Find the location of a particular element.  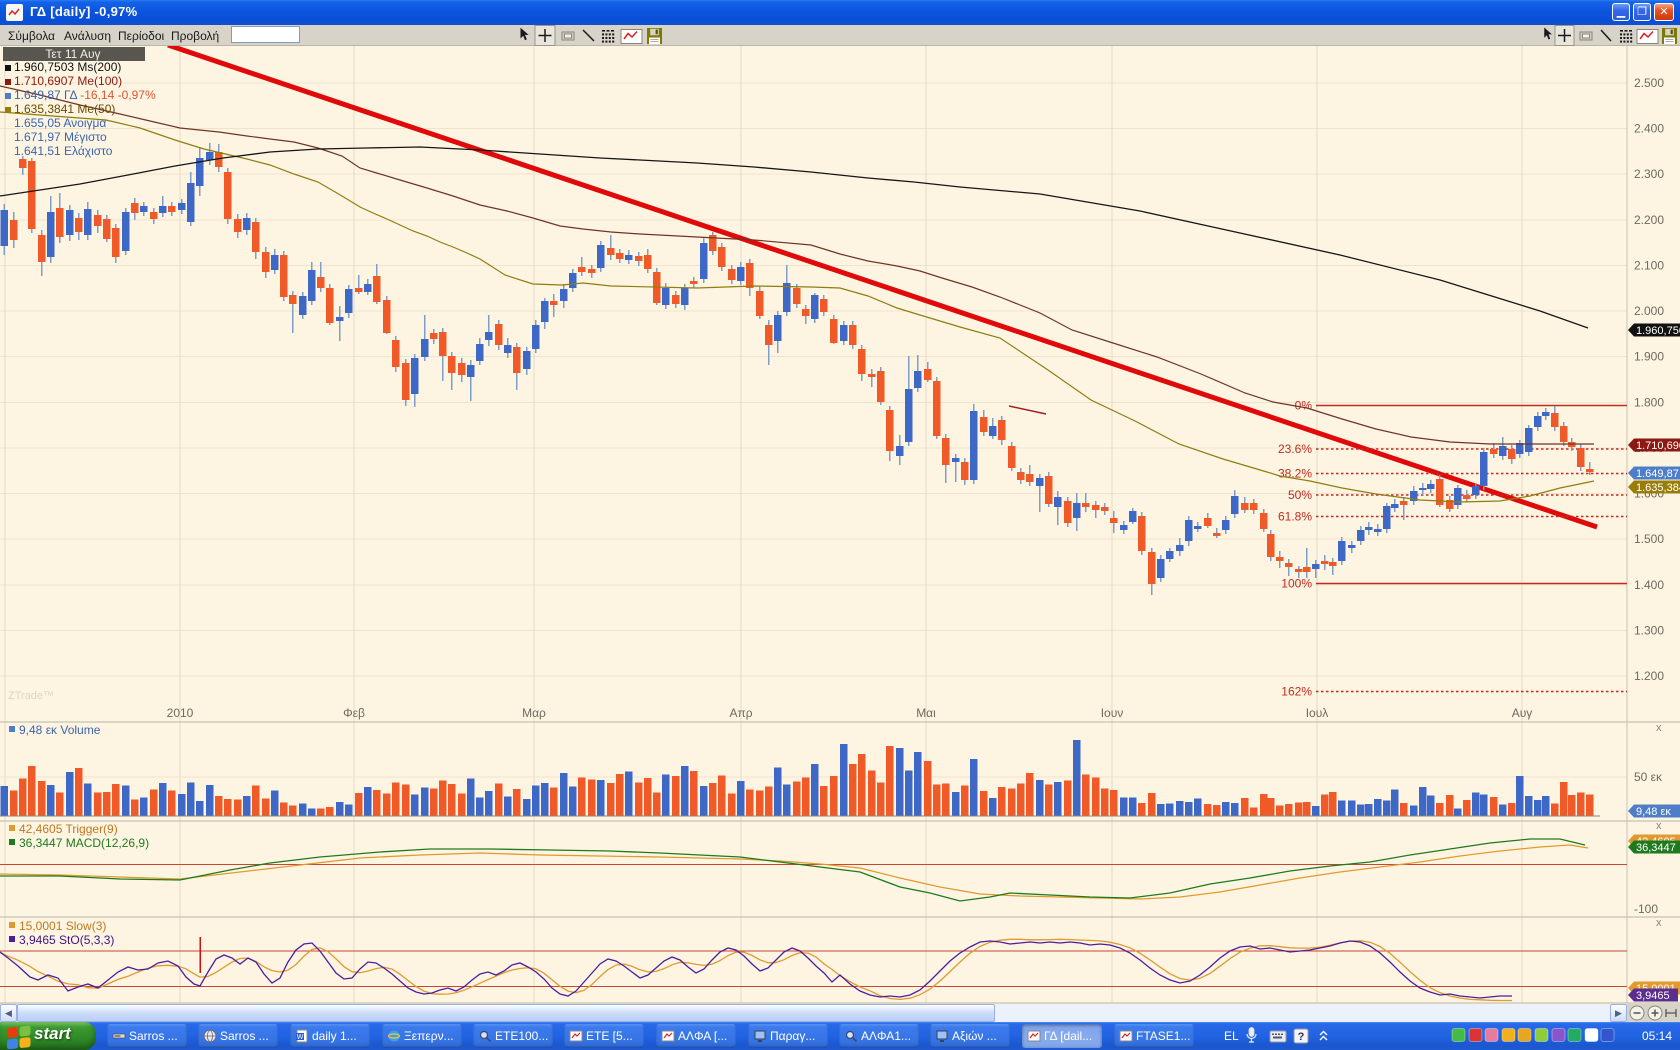

svg-text: 1.500 is located at coordinates (1649, 539).